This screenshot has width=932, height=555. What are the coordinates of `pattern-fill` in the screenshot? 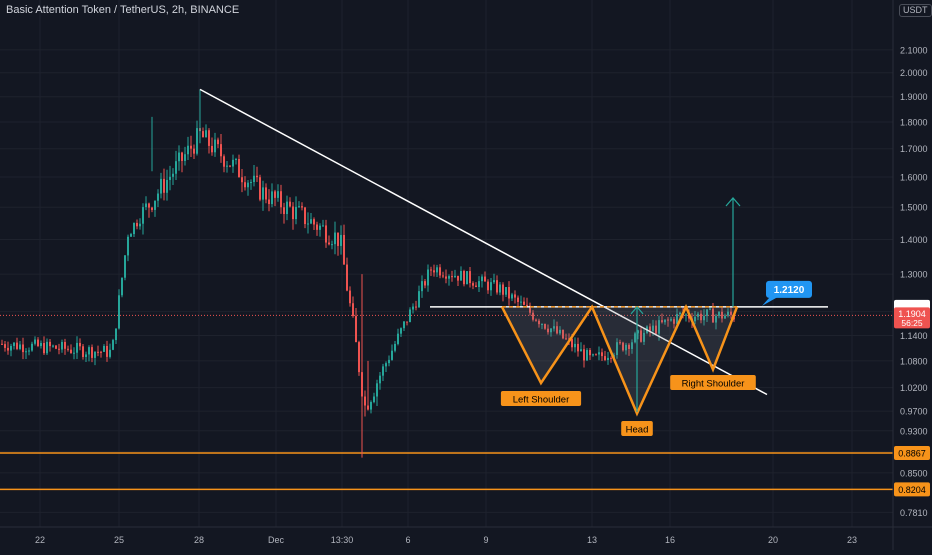 It's located at (619, 360).